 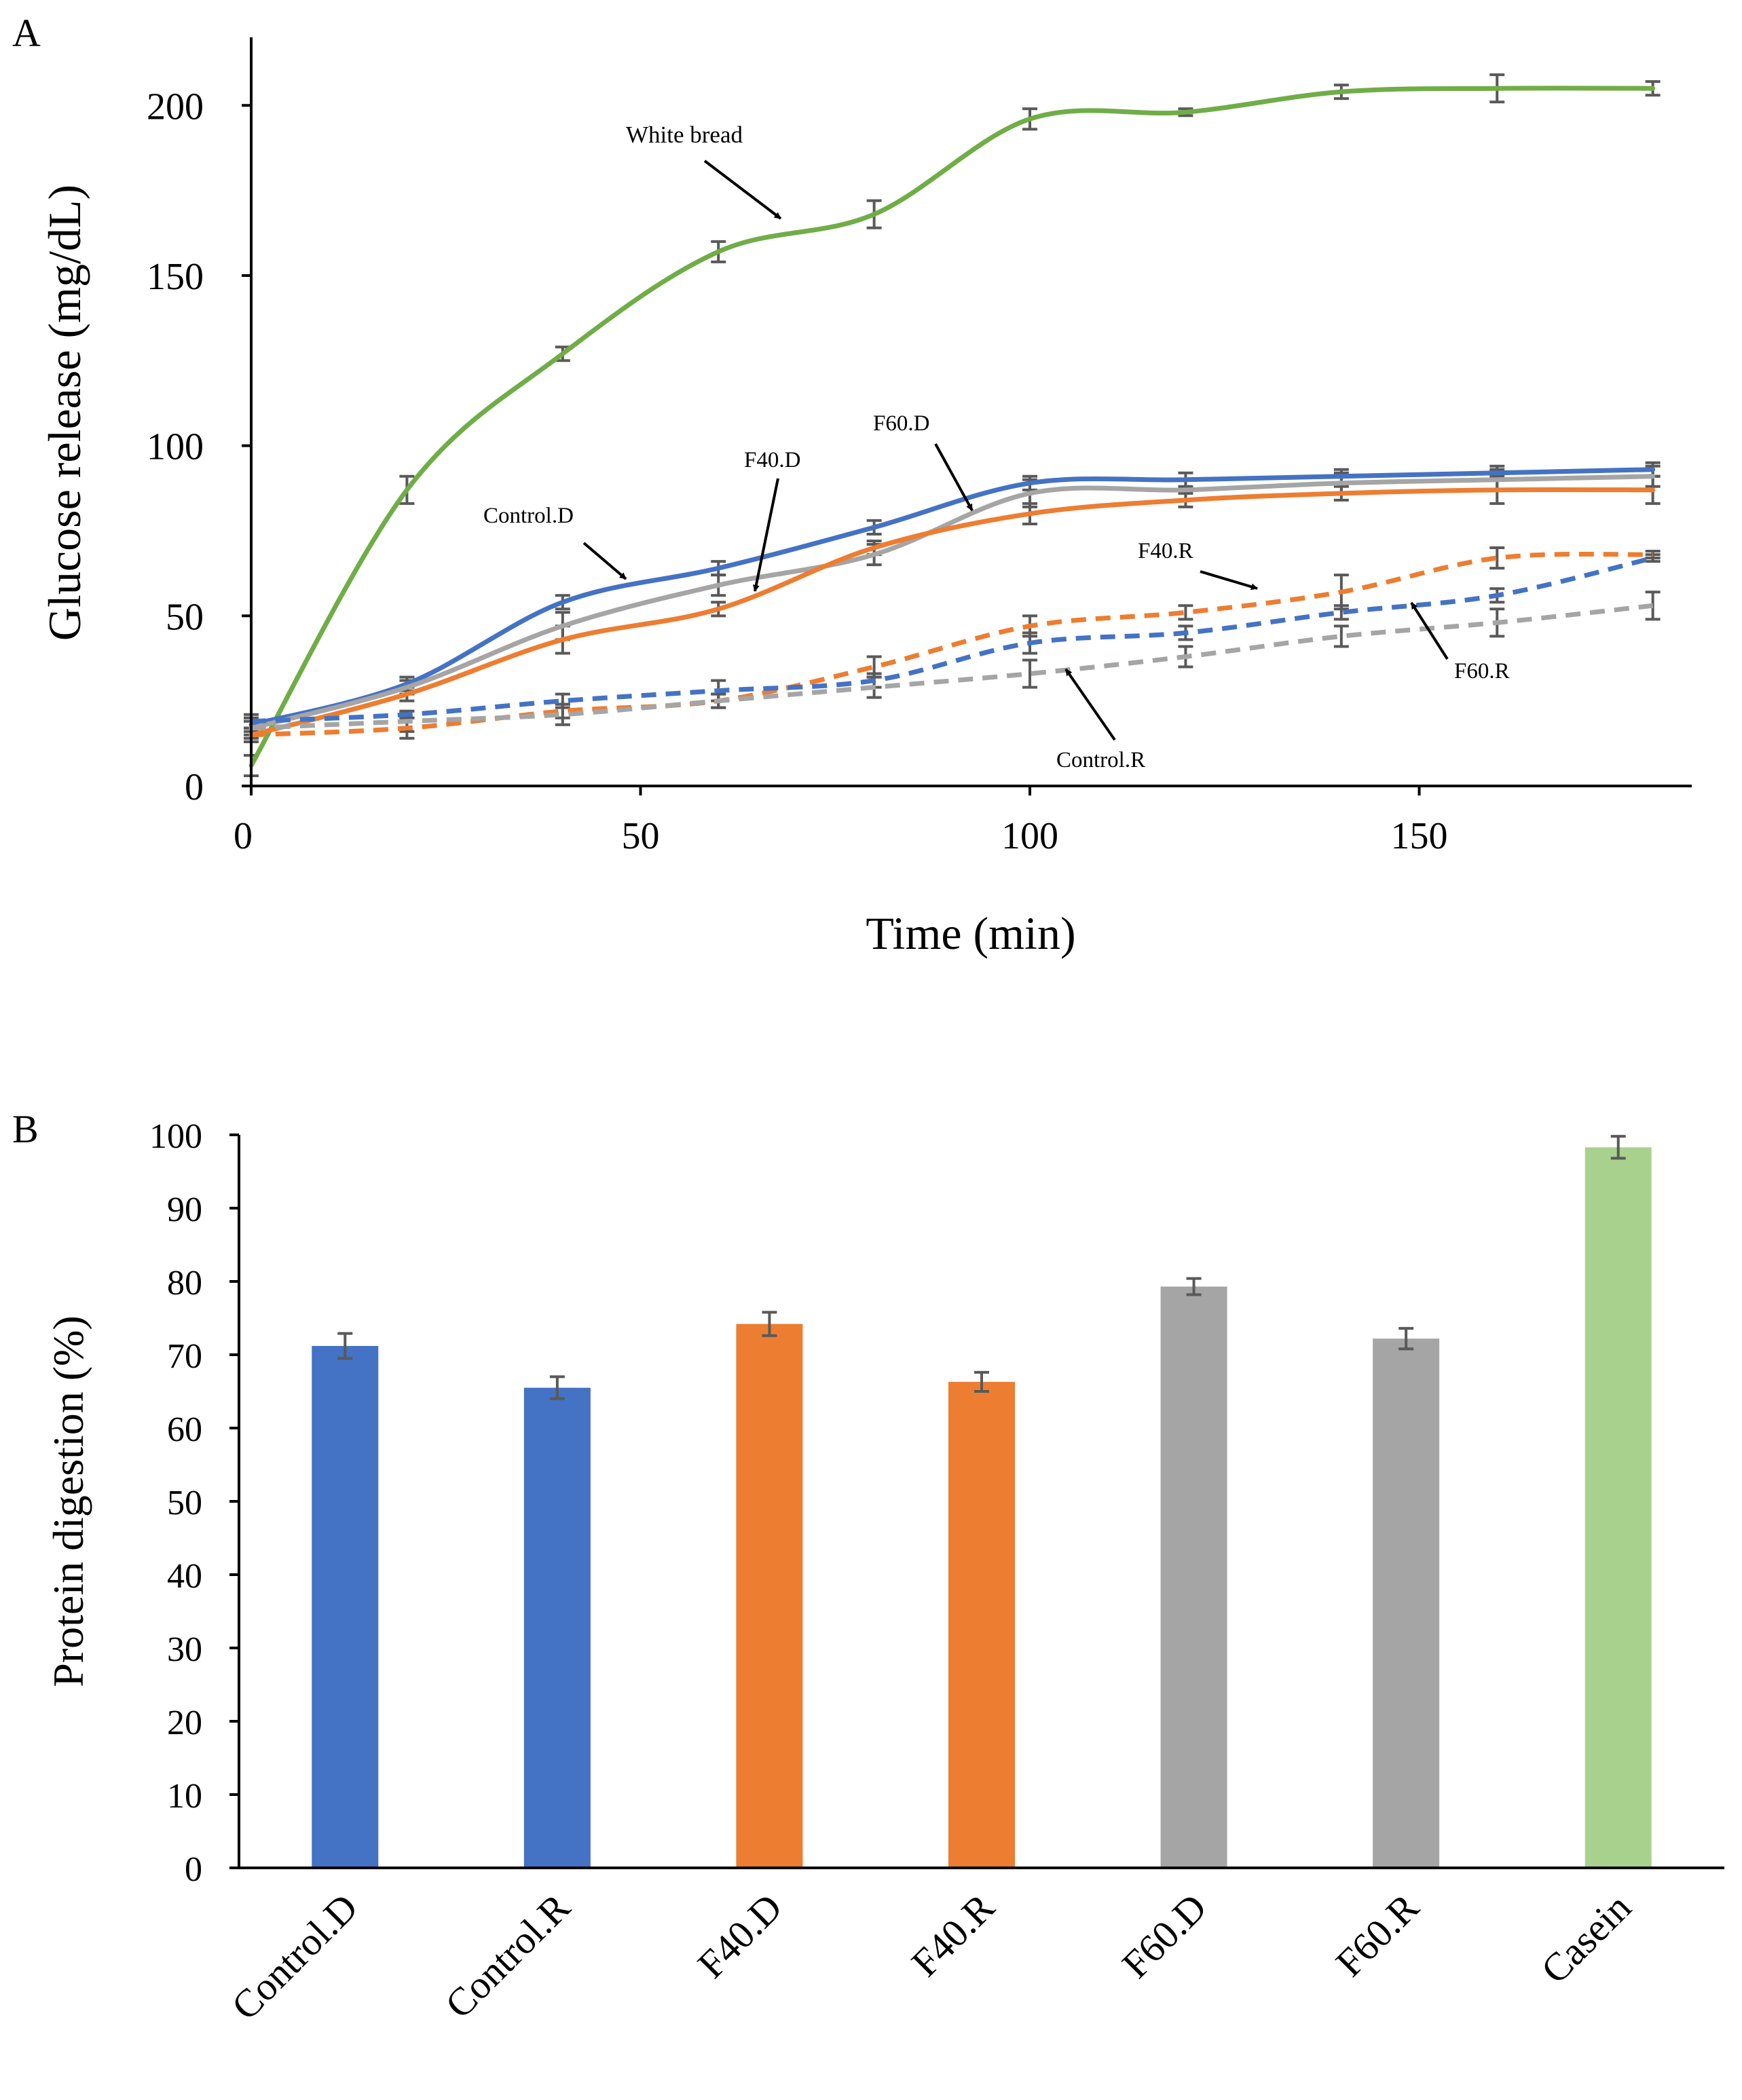 I want to click on annotation-arrow-f60-d, so click(x=954, y=477).